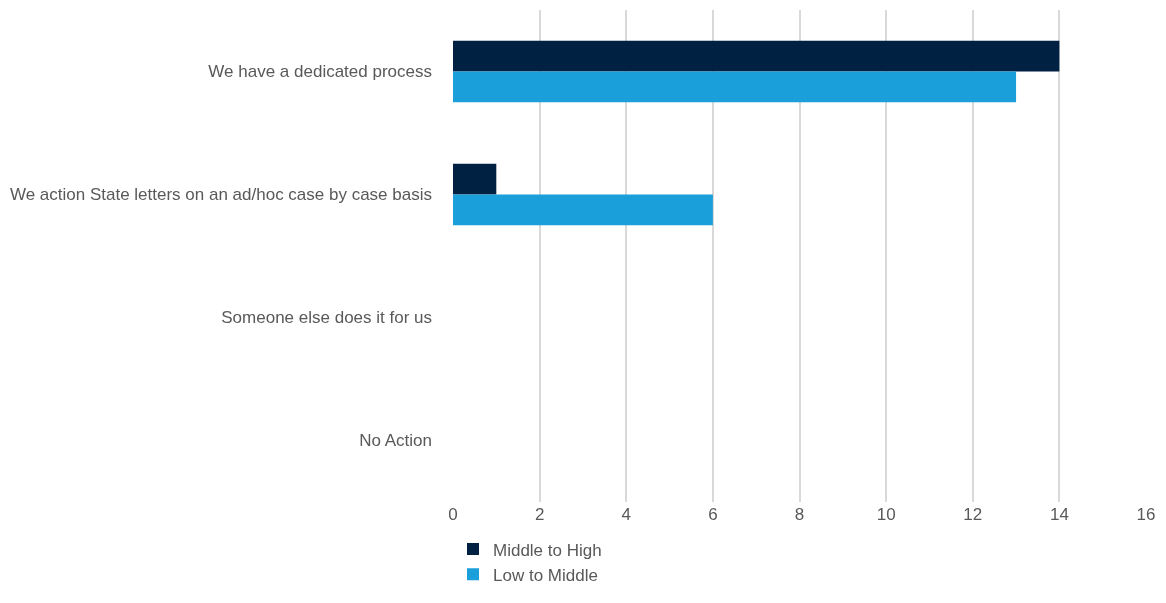 The height and width of the screenshot is (603, 1166). What do you see at coordinates (886, 514) in the screenshot?
I see `x-tick-label: 10` at bounding box center [886, 514].